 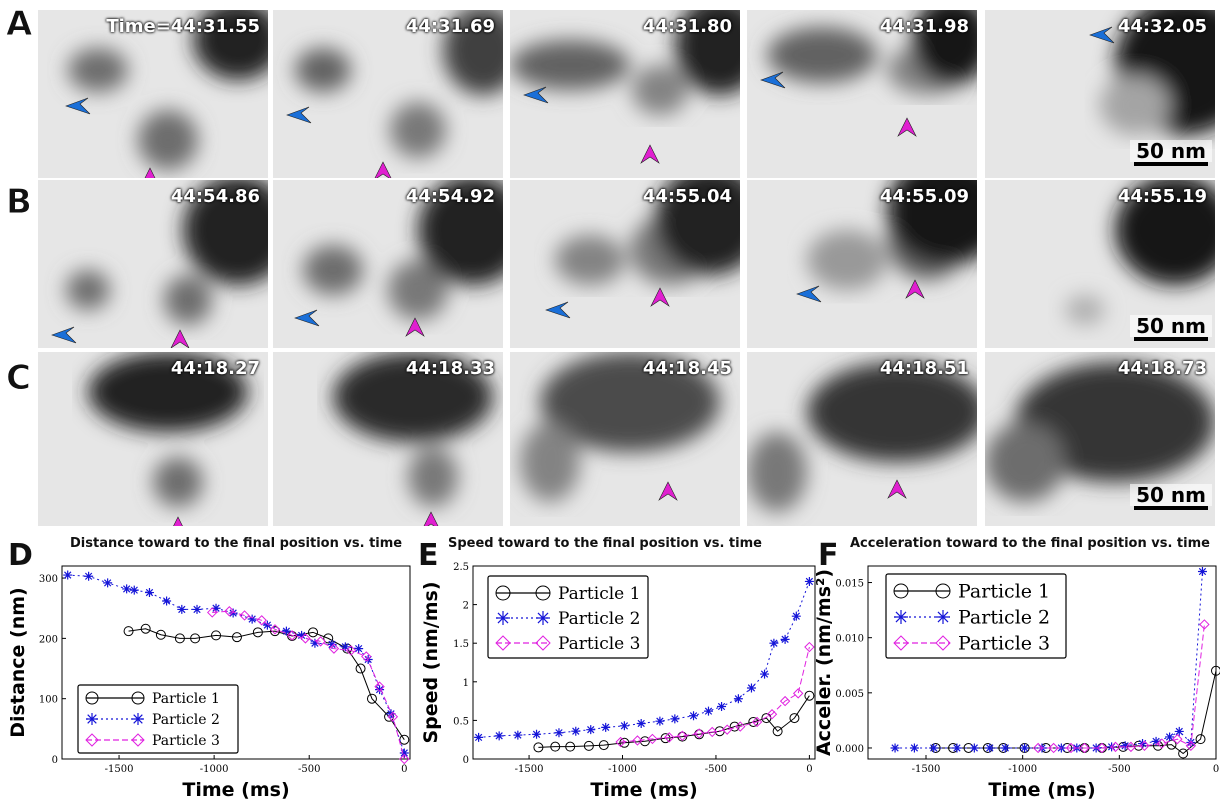 I want to click on x-axis-label: Time (ms), so click(x=1041, y=790).